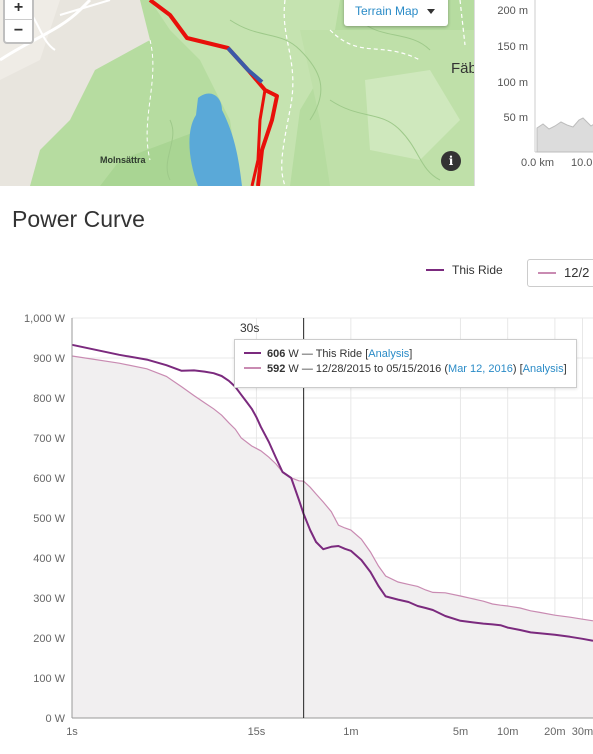 The width and height of the screenshot is (593, 754). I want to click on y-tick-label: 900 W, so click(49, 359).